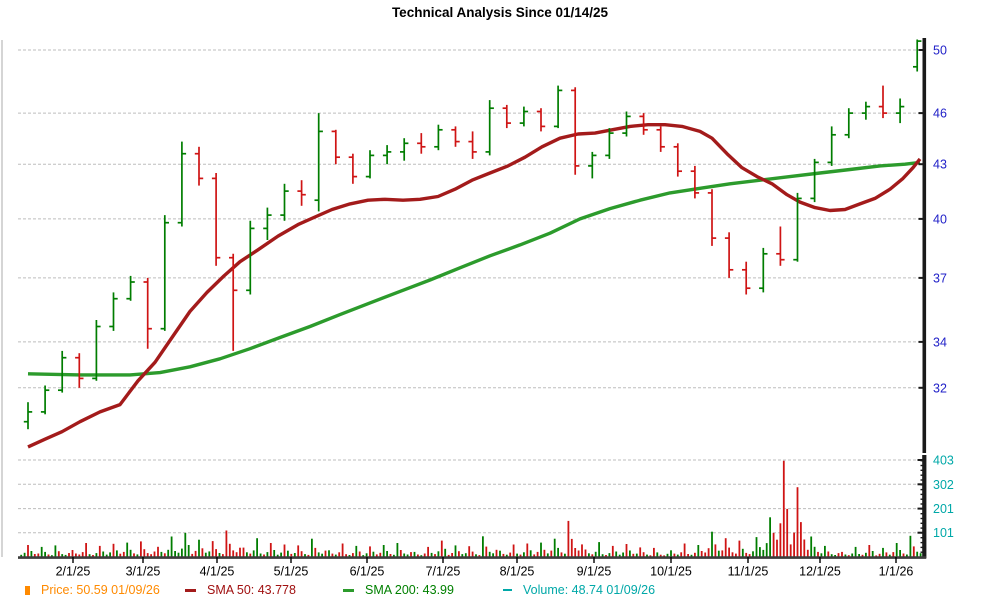 This screenshot has height=600, width=1000. Describe the element at coordinates (251, 590) in the screenshot. I see `sma50-legend-label: SMA 50: 43.778` at that location.